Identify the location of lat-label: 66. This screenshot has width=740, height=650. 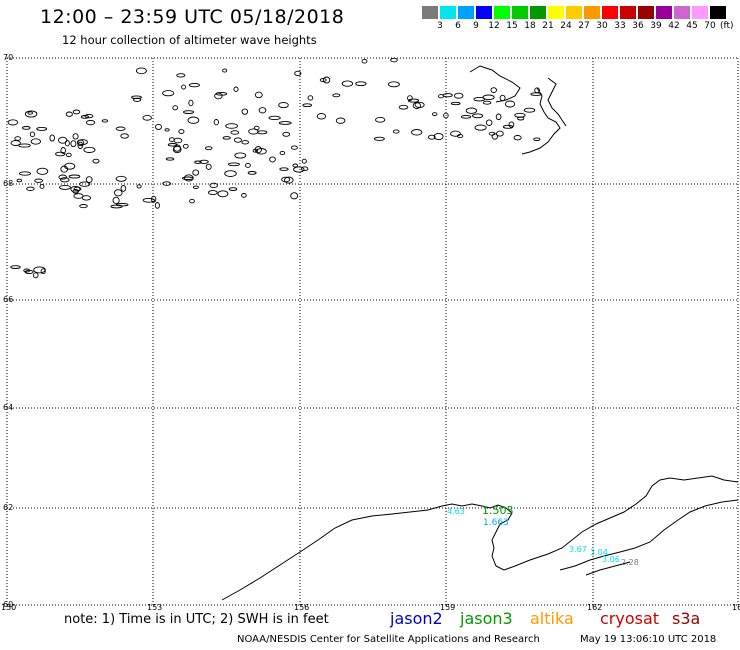
(8, 299).